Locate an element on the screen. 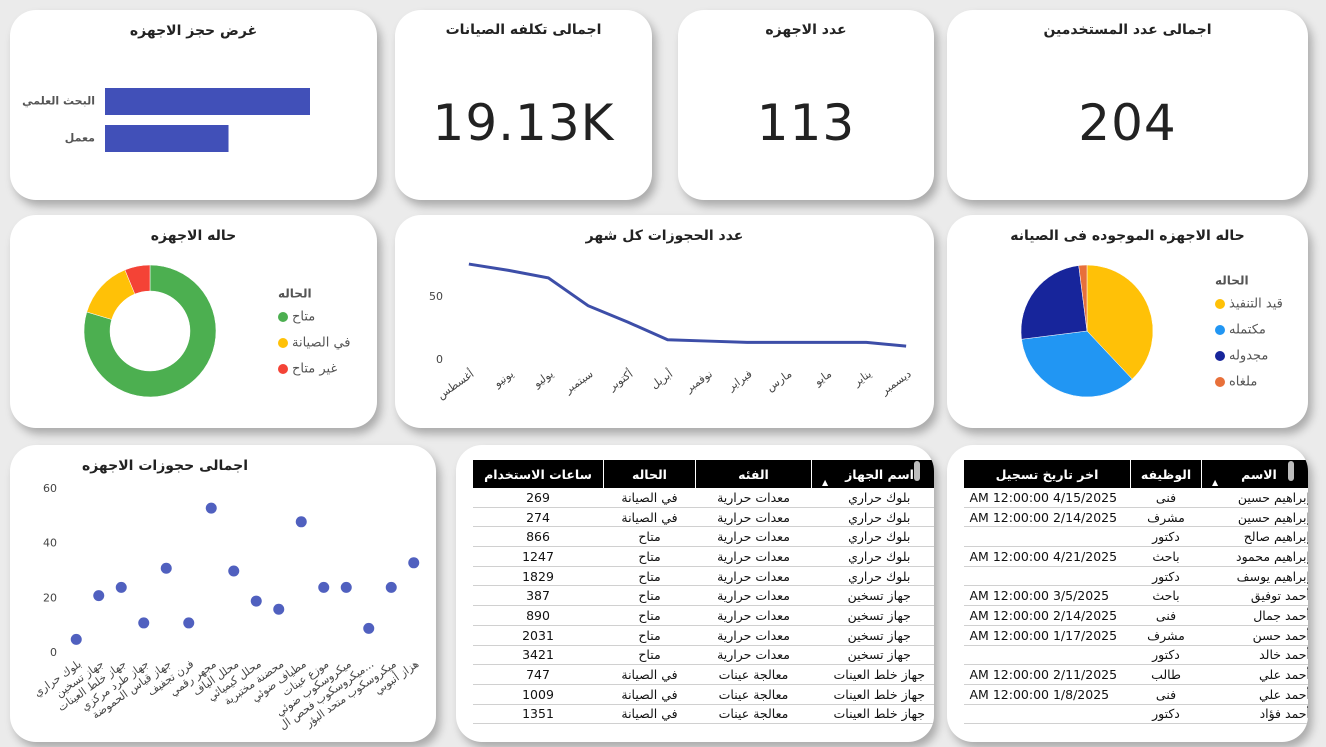 Image resolution: width=1326 pixels, height=747 pixels. header-row: الاسم ▲ الوظيفه اخر تاريخ تسجيل is located at coordinates (1135, 474).